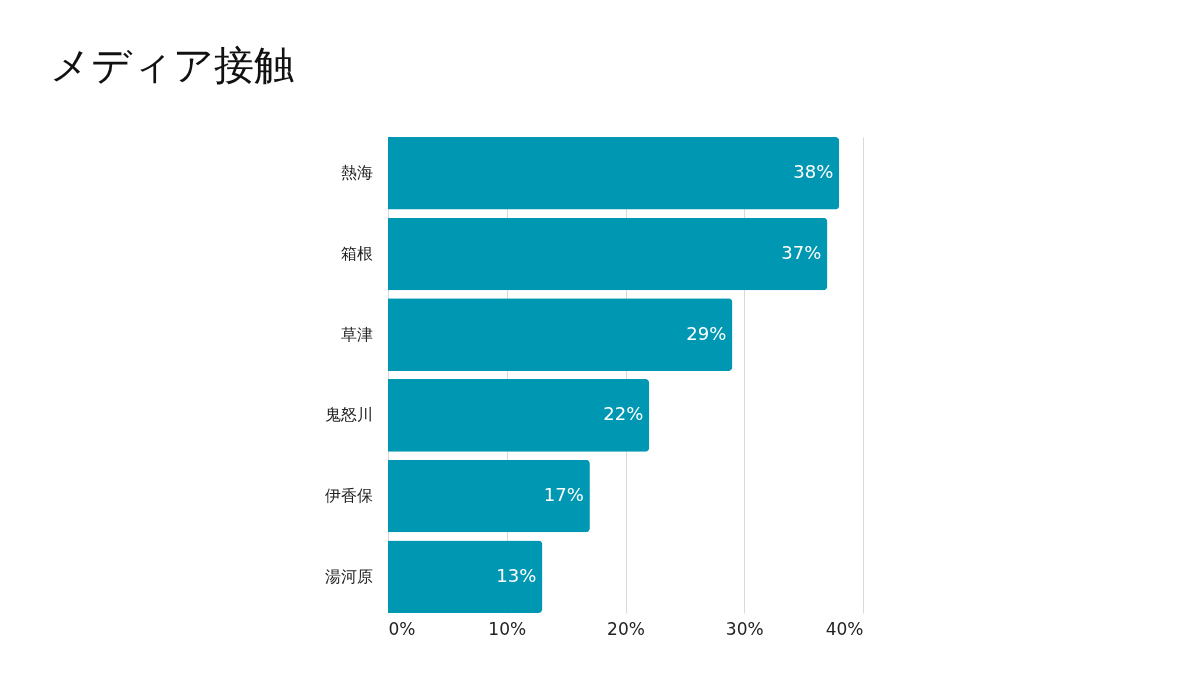 The width and height of the screenshot is (1200, 675). What do you see at coordinates (626, 628) in the screenshot?
I see `x-tick-label: 20%` at bounding box center [626, 628].